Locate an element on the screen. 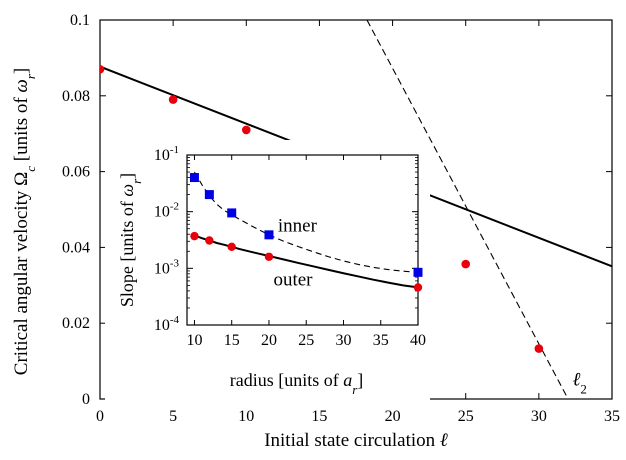 Image resolution: width=626 pixels, height=460 pixels. inset-series is located at coordinates (306, 231).